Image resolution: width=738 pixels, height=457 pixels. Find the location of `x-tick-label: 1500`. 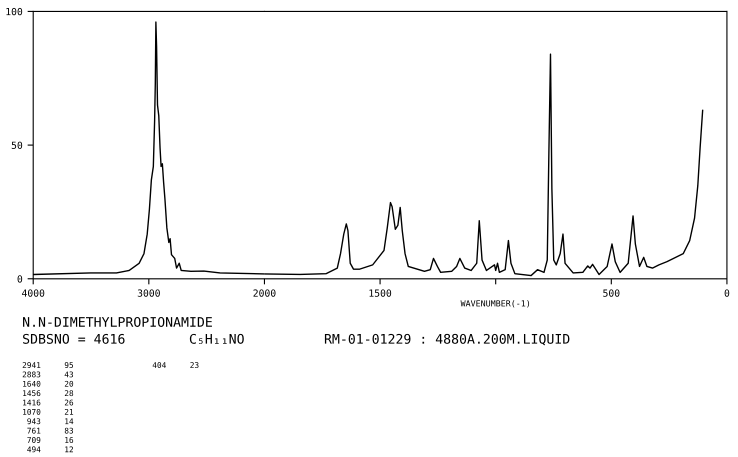

x-tick-label: 1500 is located at coordinates (381, 293).